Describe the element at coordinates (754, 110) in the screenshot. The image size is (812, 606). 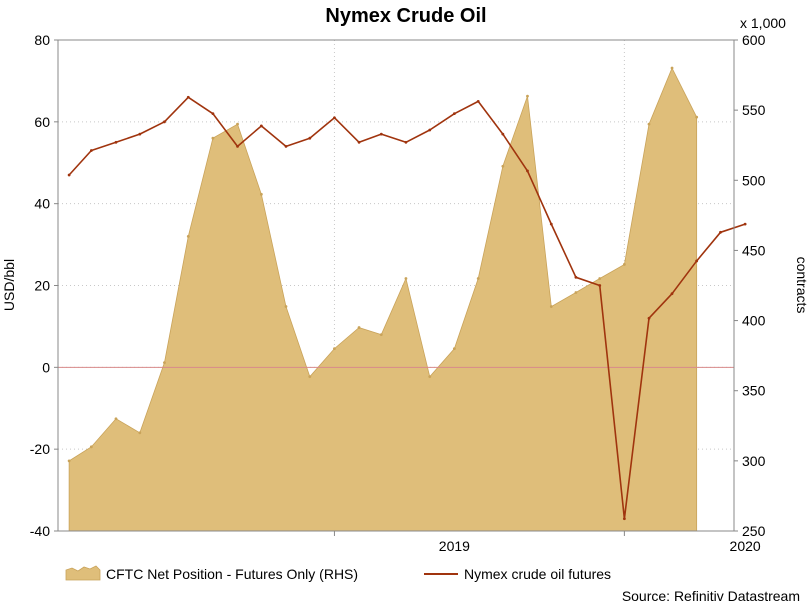
I see `right-tick-label: 550` at that location.